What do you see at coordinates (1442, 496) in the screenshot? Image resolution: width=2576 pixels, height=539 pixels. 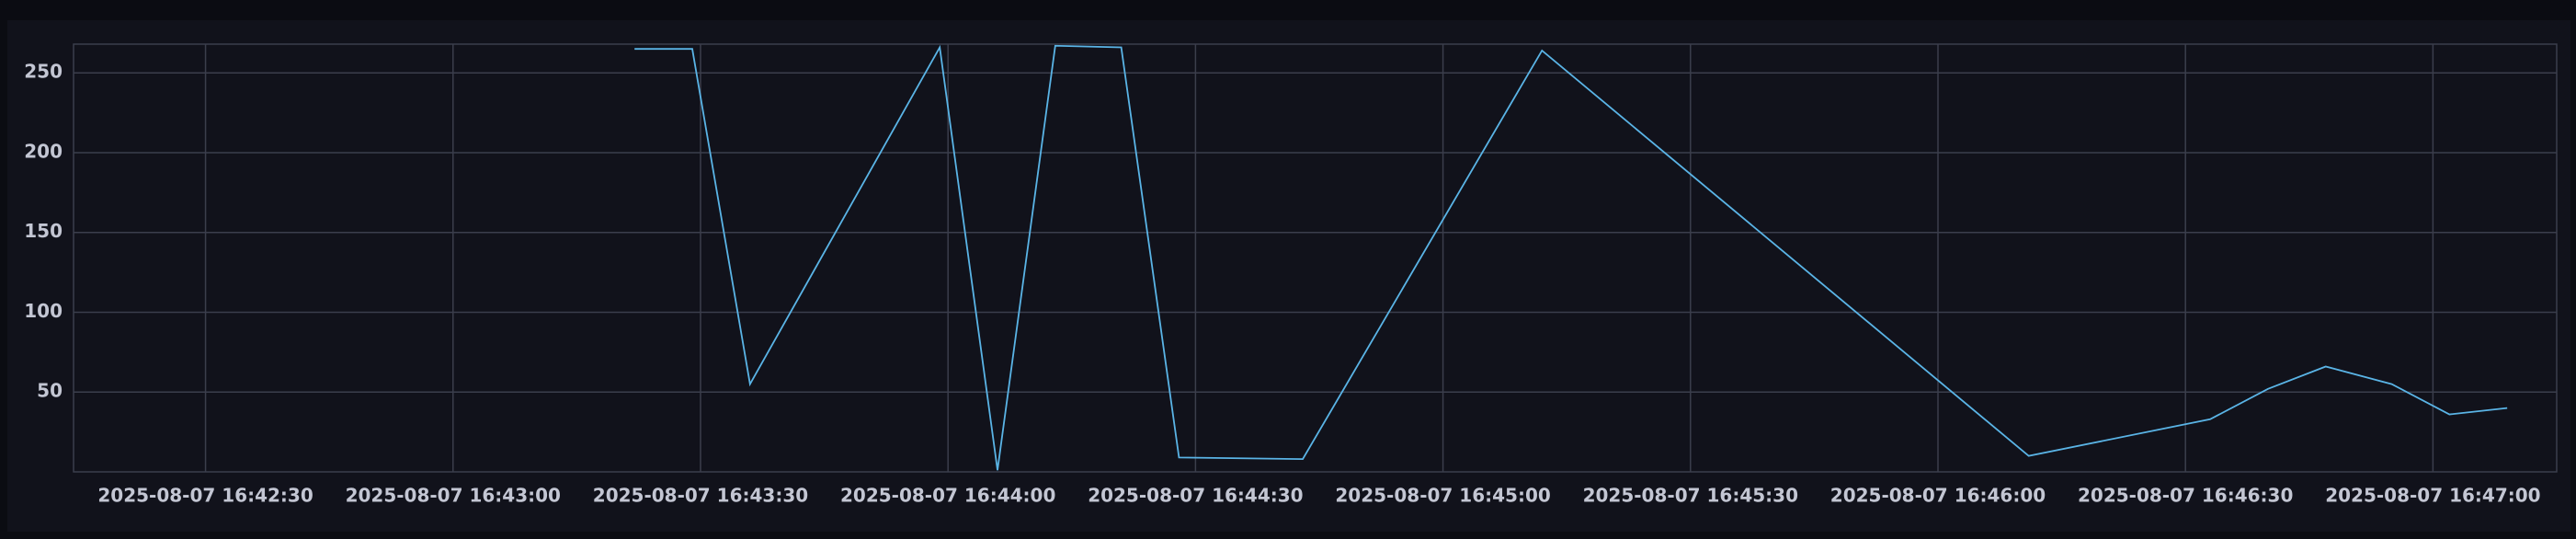 I see `x-tick-label: 2025-08-07 16:45:00` at bounding box center [1442, 496].